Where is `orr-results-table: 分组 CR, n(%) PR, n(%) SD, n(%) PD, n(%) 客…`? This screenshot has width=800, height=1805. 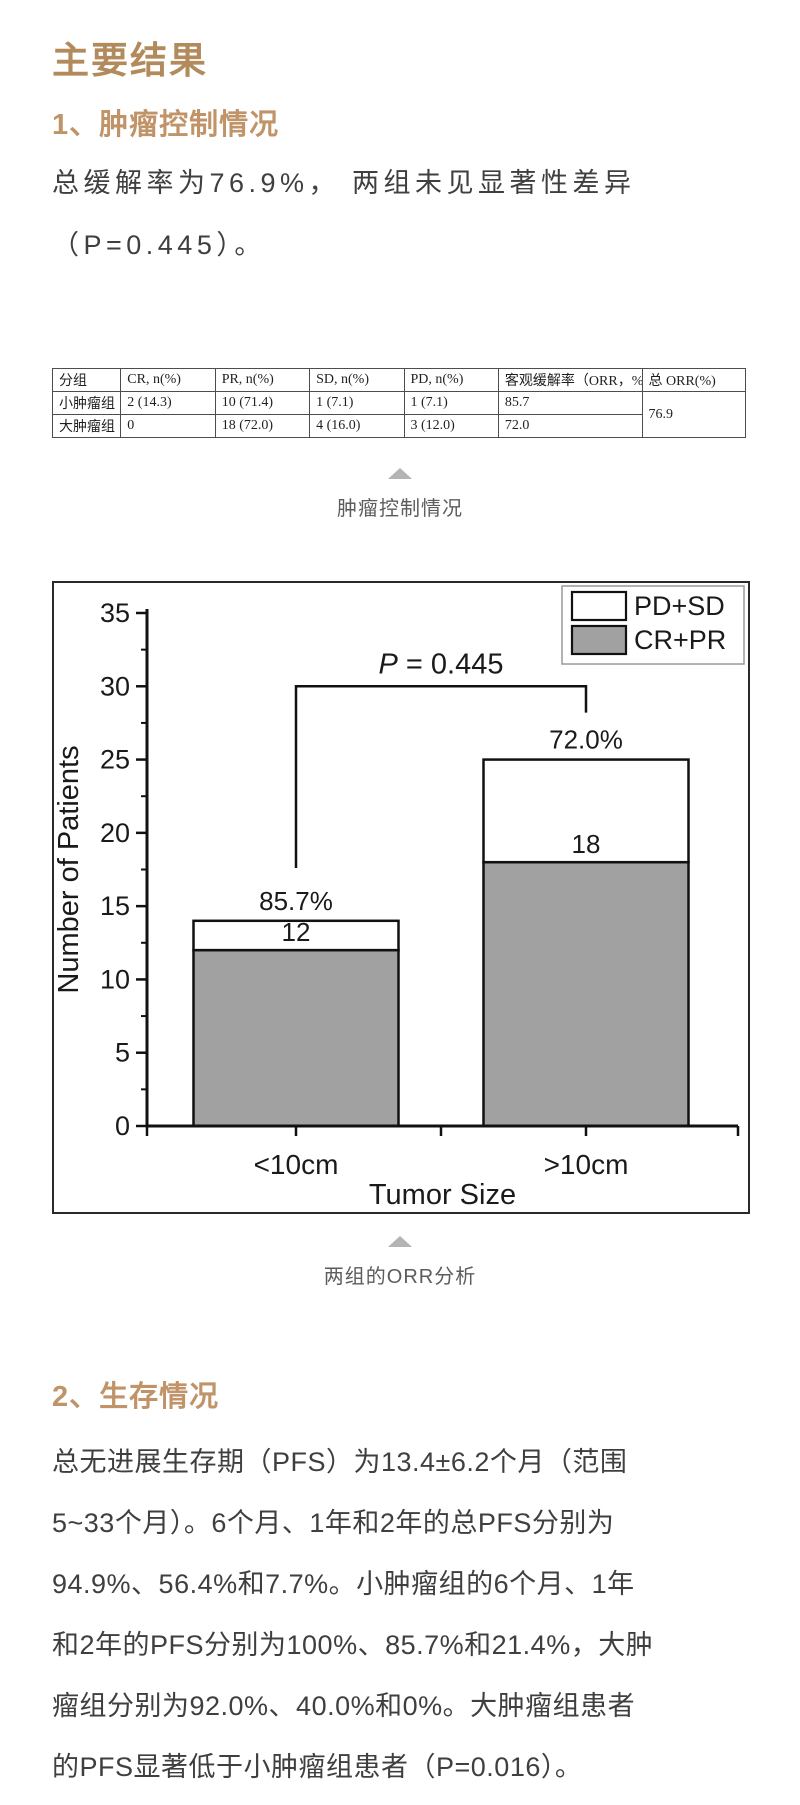 orr-results-table: 分组 CR, n(%) PR, n(%) SD, n(%) PD, n(%) 客… is located at coordinates (399, 403).